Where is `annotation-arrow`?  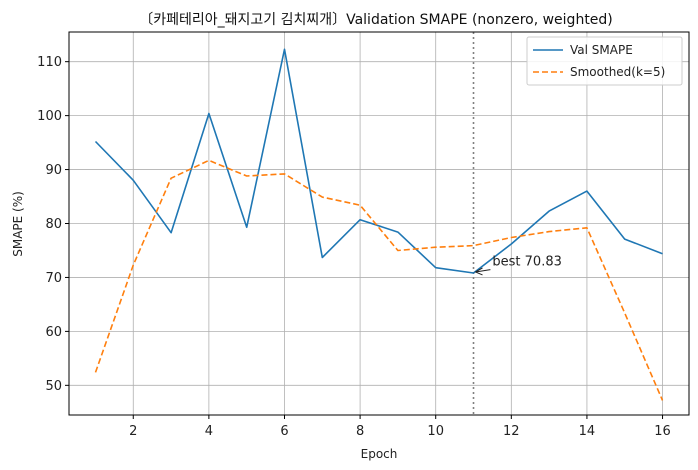
annotation-arrow is located at coordinates (483, 271).